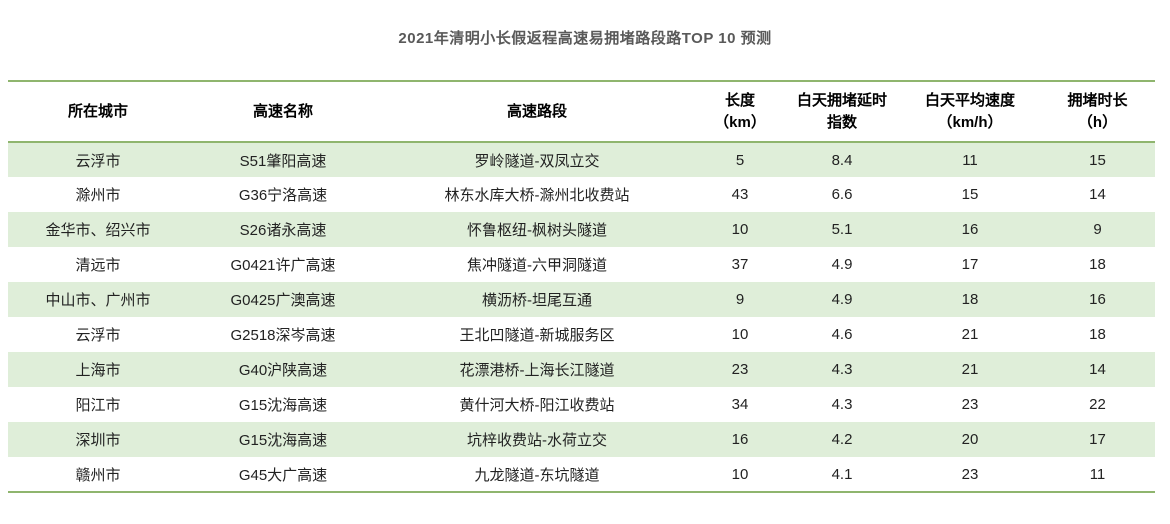  I want to click on table-cell: 阳江市, so click(98, 405).